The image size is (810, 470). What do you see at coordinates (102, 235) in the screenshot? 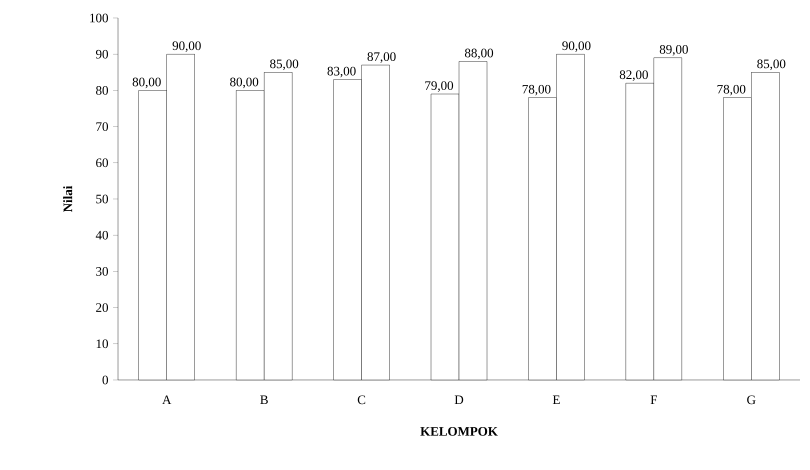
I see `y-tick-label: 40` at bounding box center [102, 235].